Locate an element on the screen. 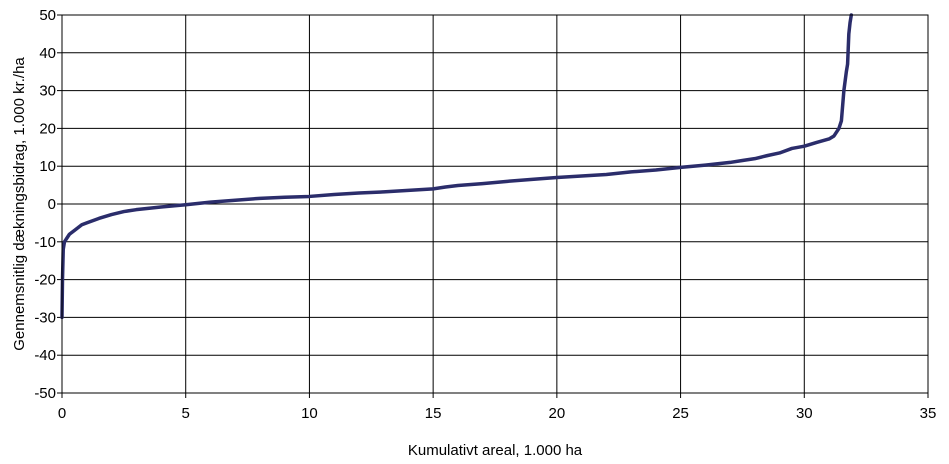 This screenshot has width=949, height=464. x-tick-label: 15 is located at coordinates (433, 413).